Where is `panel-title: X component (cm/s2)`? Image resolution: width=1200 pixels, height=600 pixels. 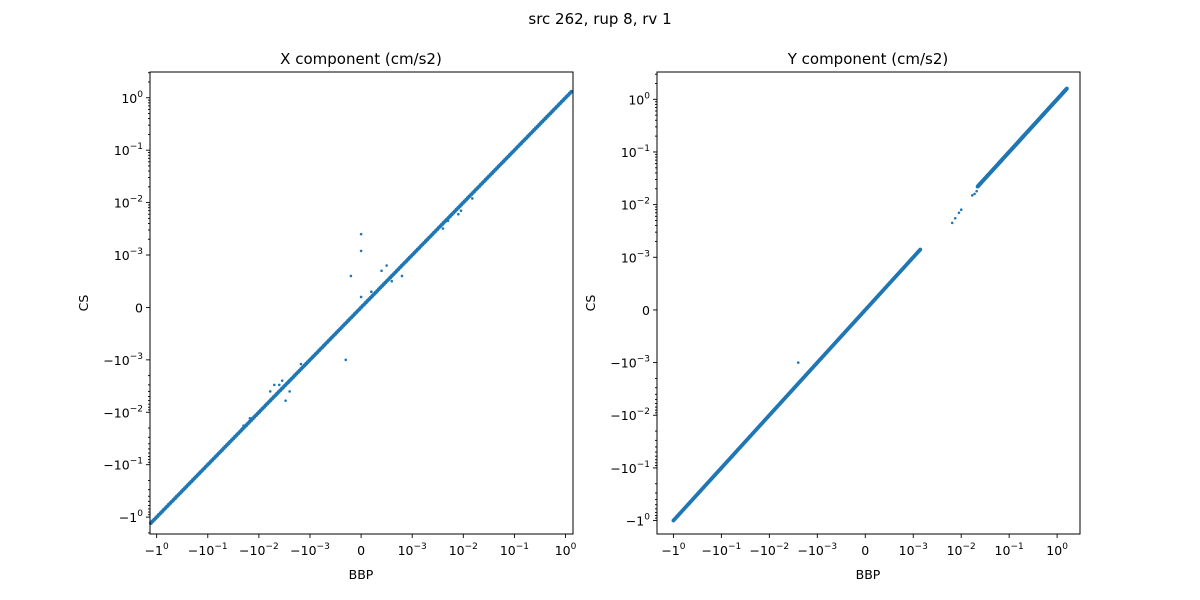
panel-title: X component (cm/s2) is located at coordinates (361, 59).